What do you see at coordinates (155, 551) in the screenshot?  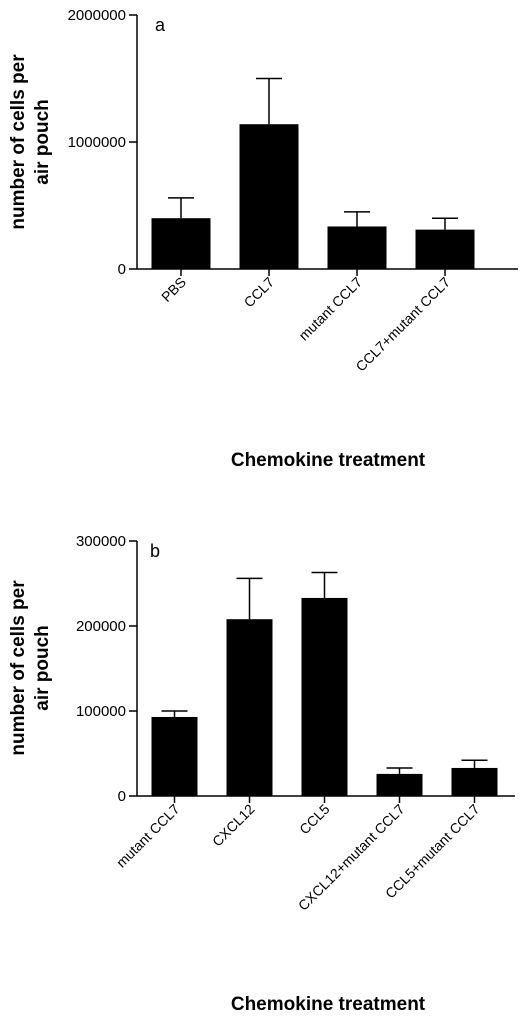 I see `panel-label: b` at bounding box center [155, 551].